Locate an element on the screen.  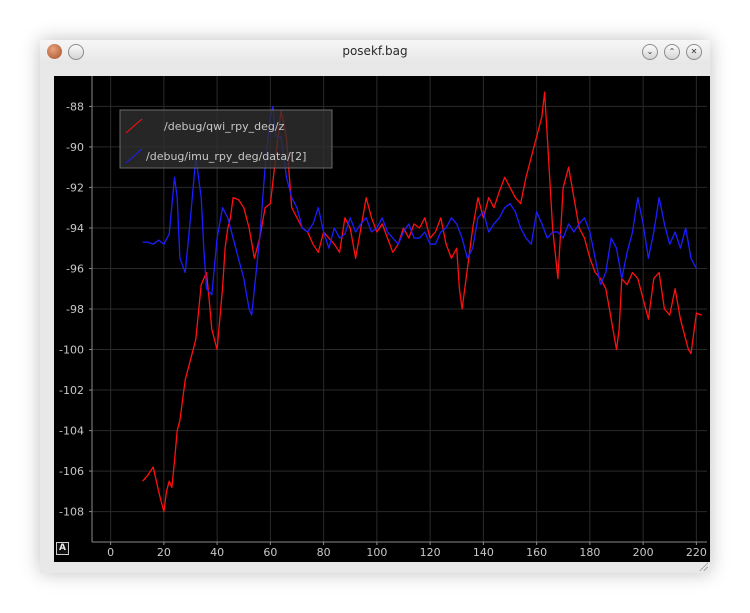
window-title: posekf.bag is located at coordinates (375, 51).